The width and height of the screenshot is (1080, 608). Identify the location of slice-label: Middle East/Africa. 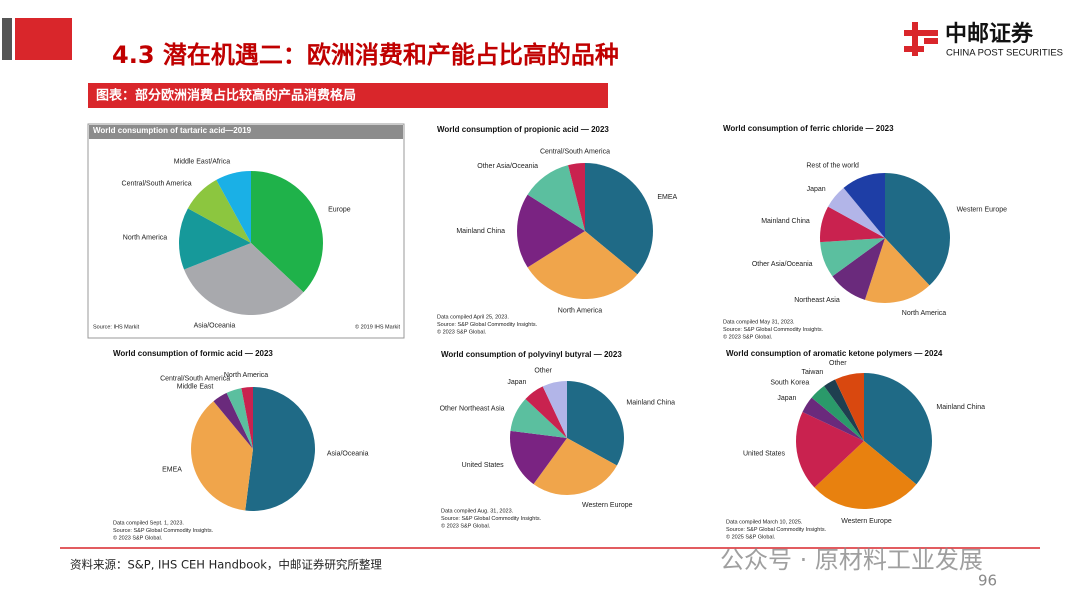
(202, 161).